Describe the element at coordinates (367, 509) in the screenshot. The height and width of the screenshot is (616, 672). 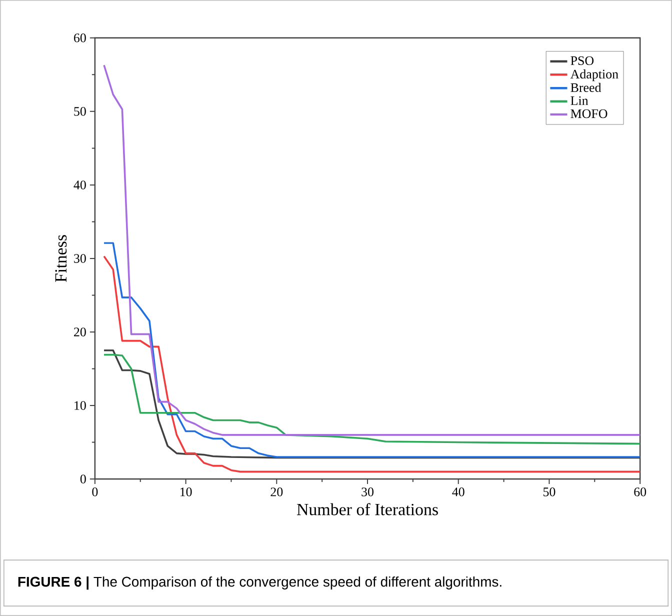
I see `x-axis-title: Number of Iterations` at that location.